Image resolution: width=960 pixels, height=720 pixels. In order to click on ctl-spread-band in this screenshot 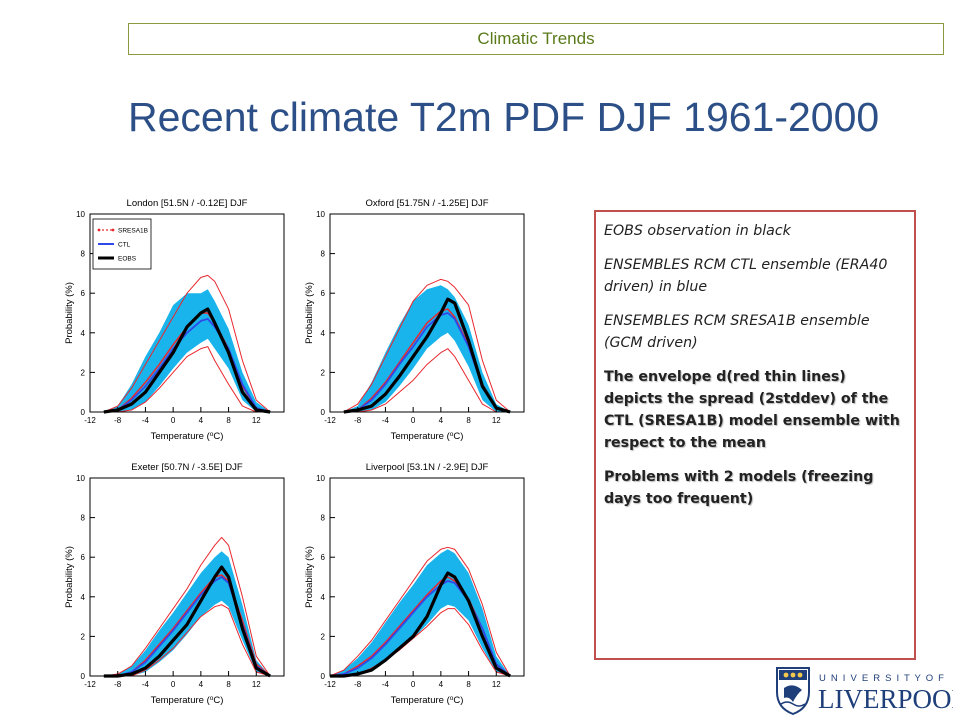, I will do `click(420, 612)`.